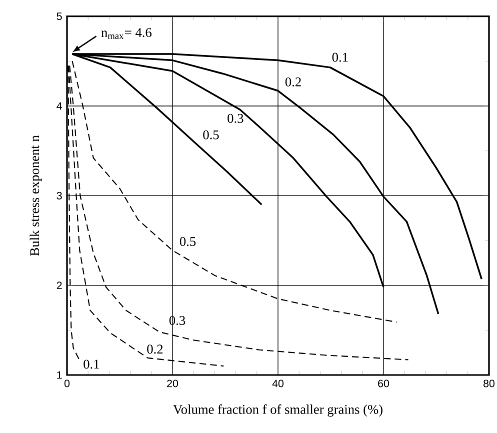  What do you see at coordinates (59, 286) in the screenshot?
I see `y-tick-label: 2` at bounding box center [59, 286].